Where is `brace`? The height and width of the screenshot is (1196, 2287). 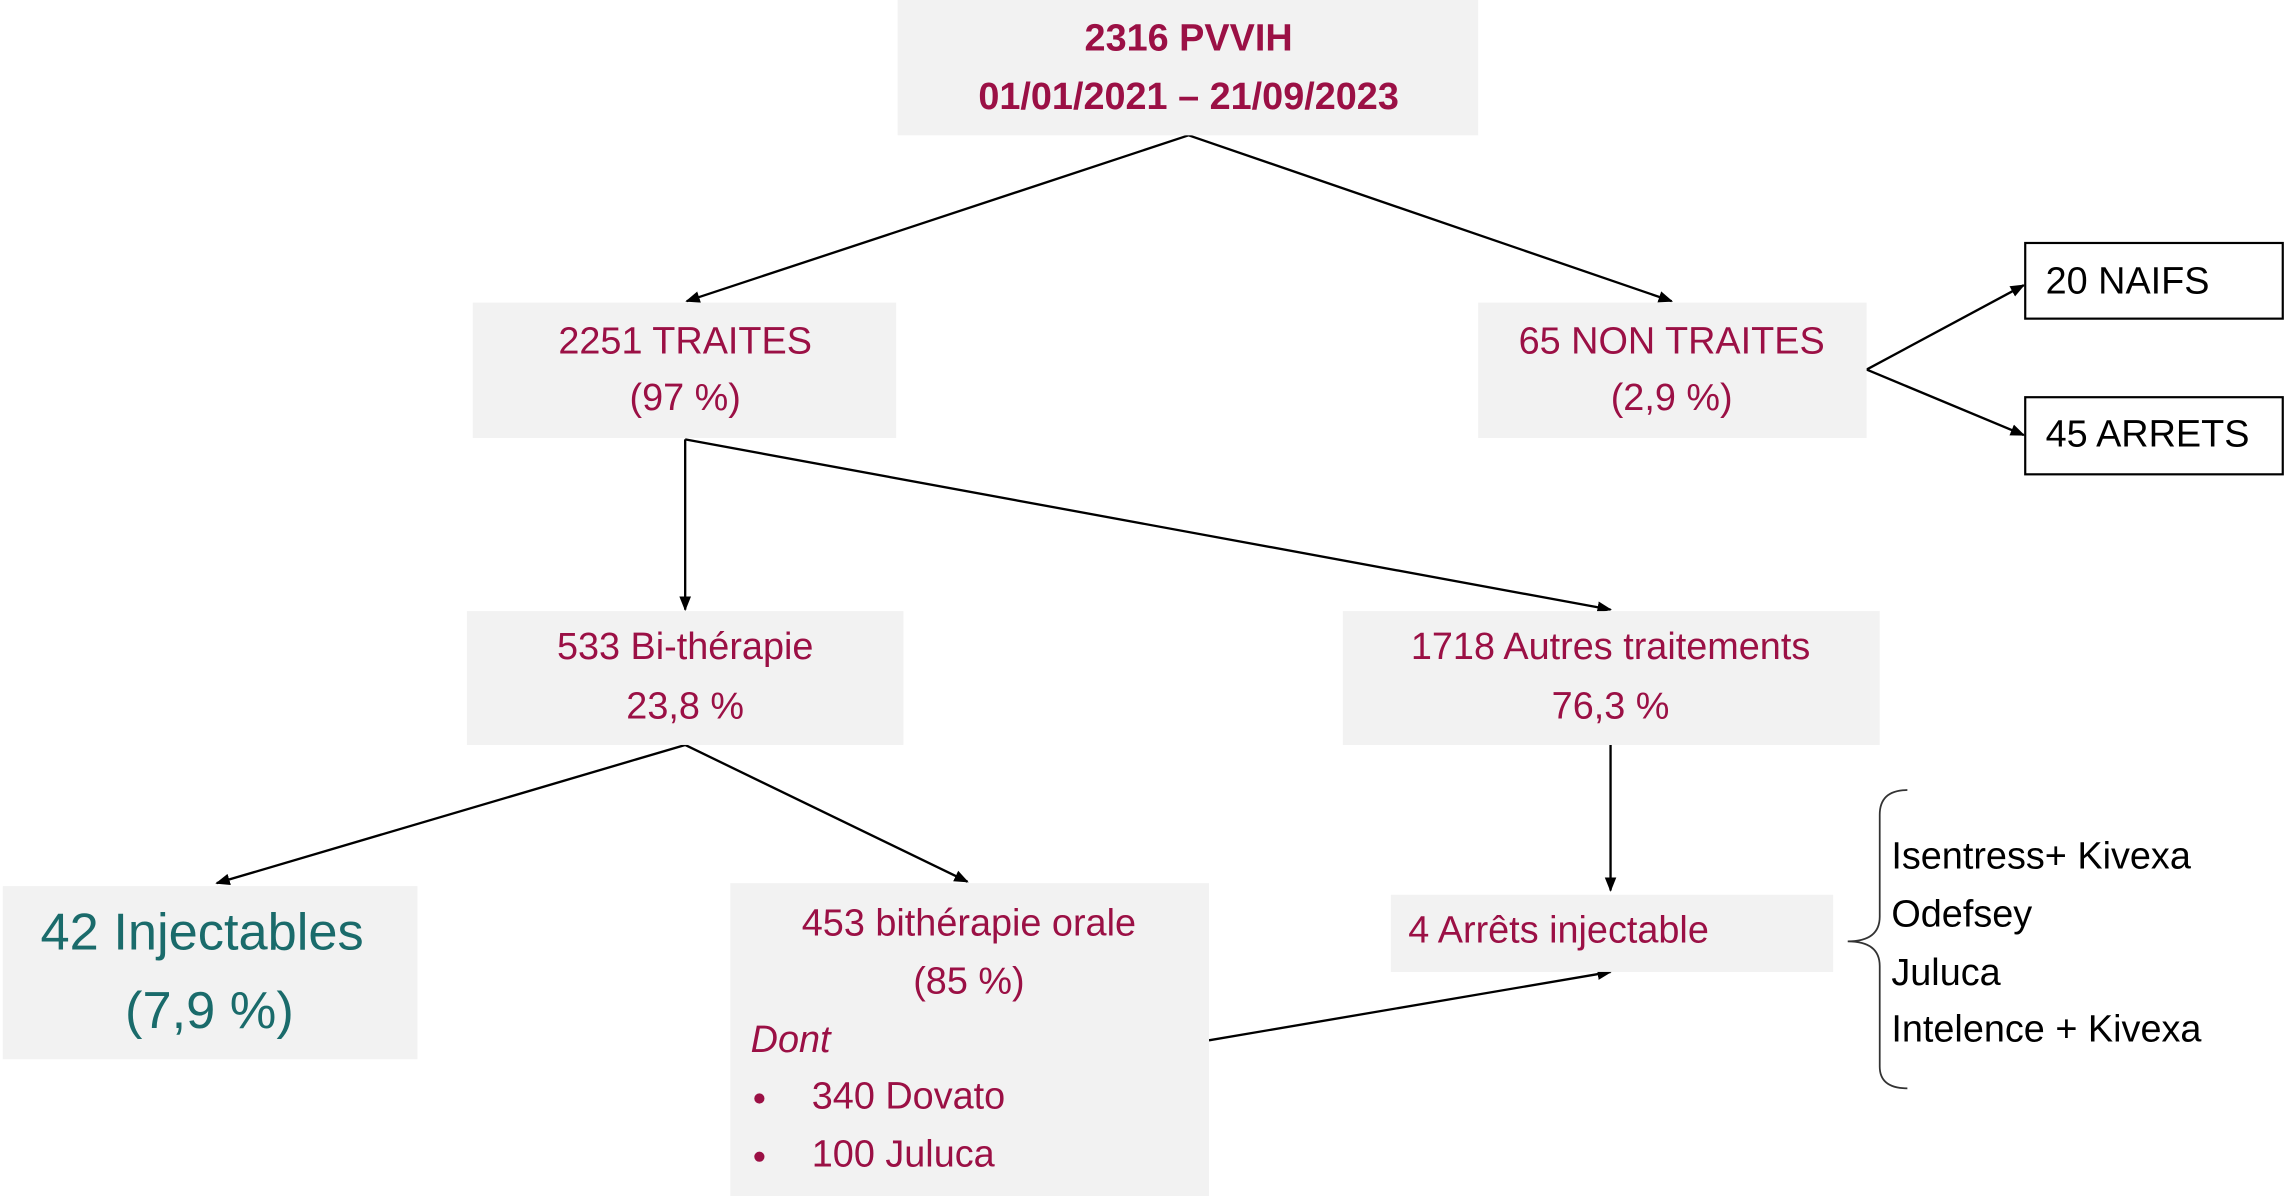
brace is located at coordinates (1877, 939).